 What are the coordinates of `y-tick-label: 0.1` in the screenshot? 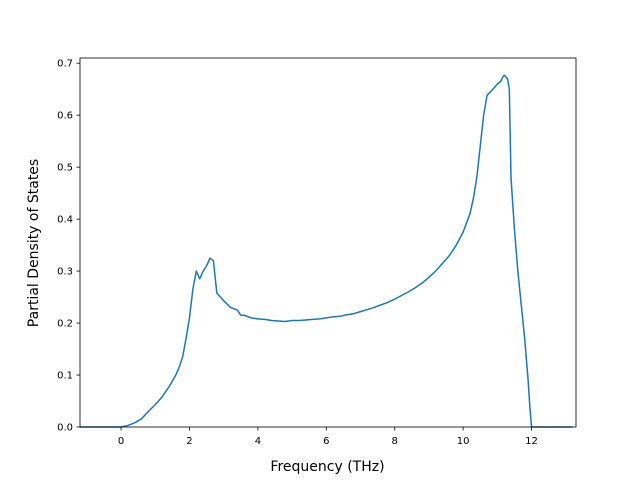 It's located at (65, 376).